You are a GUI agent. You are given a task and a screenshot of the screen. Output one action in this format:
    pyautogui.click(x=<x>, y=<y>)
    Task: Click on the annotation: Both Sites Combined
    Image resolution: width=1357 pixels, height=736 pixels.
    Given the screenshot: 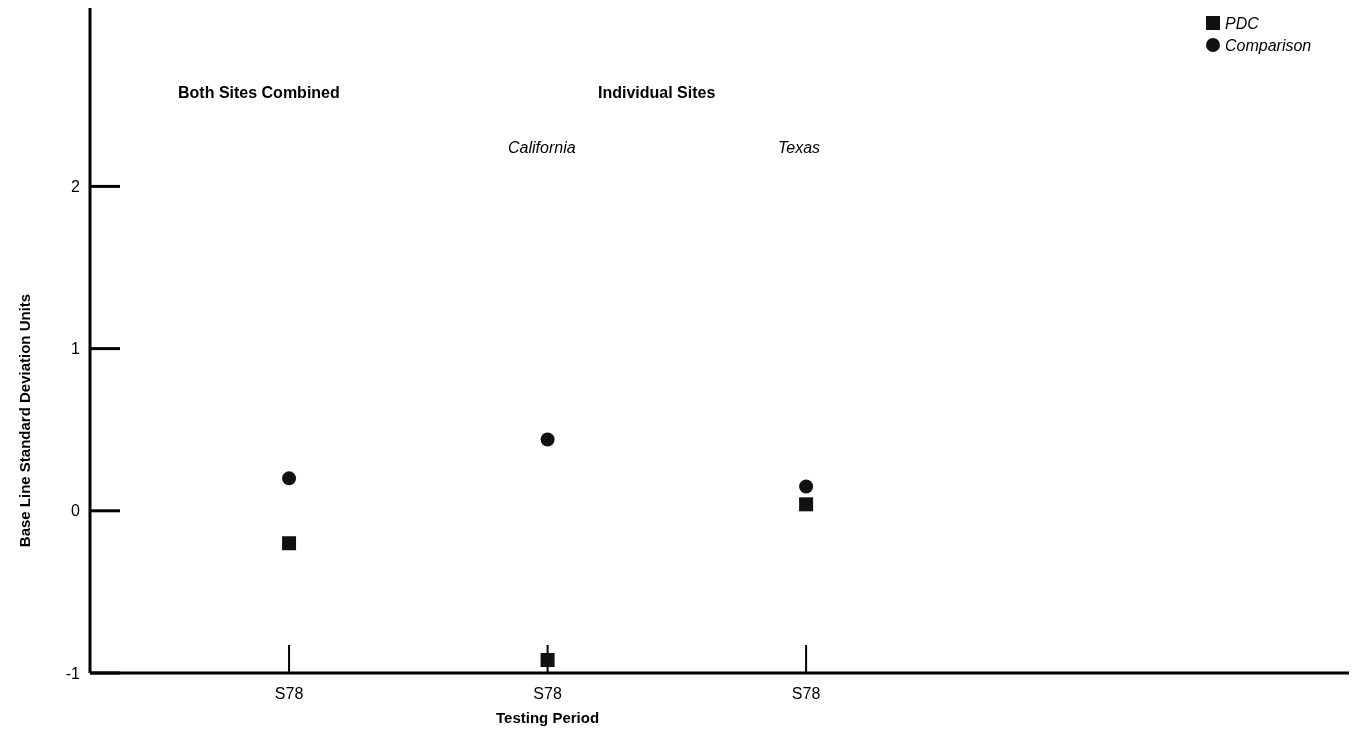 What is the action you would take?
    pyautogui.click(x=259, y=92)
    